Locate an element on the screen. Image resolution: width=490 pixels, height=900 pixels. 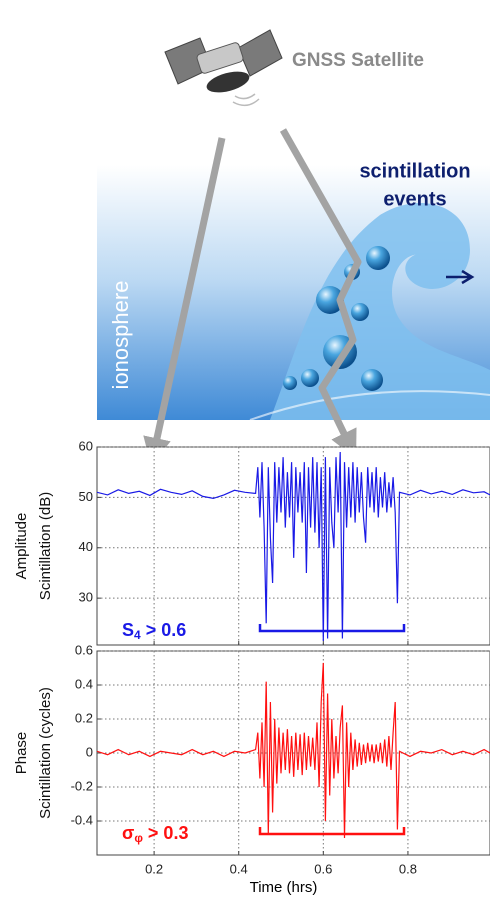
annotation-part: σ is located at coordinates (128, 833).